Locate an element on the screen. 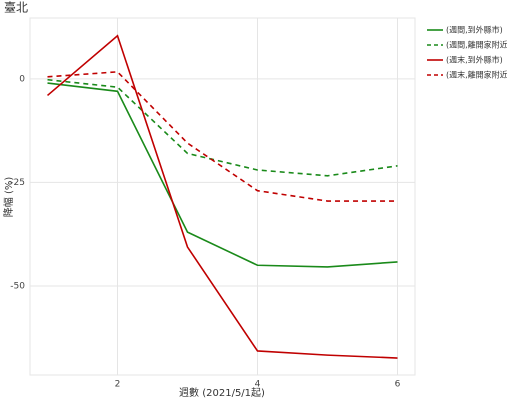 This screenshot has height=400, width=507. legend-label: (週末,到外縣市) is located at coordinates (474, 60).